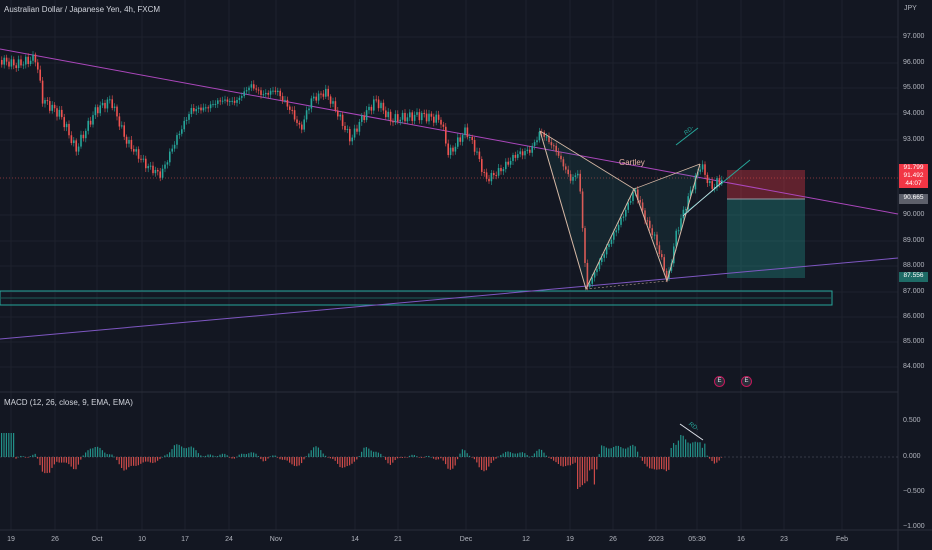 The height and width of the screenshot is (550, 932). I want to click on entry-price-tag: 90.665, so click(913, 199).